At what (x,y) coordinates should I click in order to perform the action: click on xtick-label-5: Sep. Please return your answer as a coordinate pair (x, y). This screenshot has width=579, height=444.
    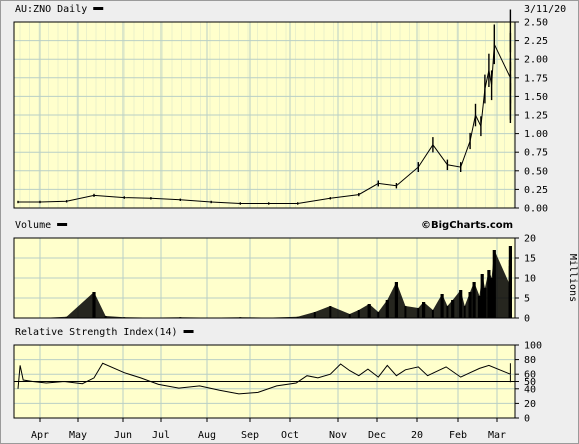
    Looking at the image, I should click on (250, 435).